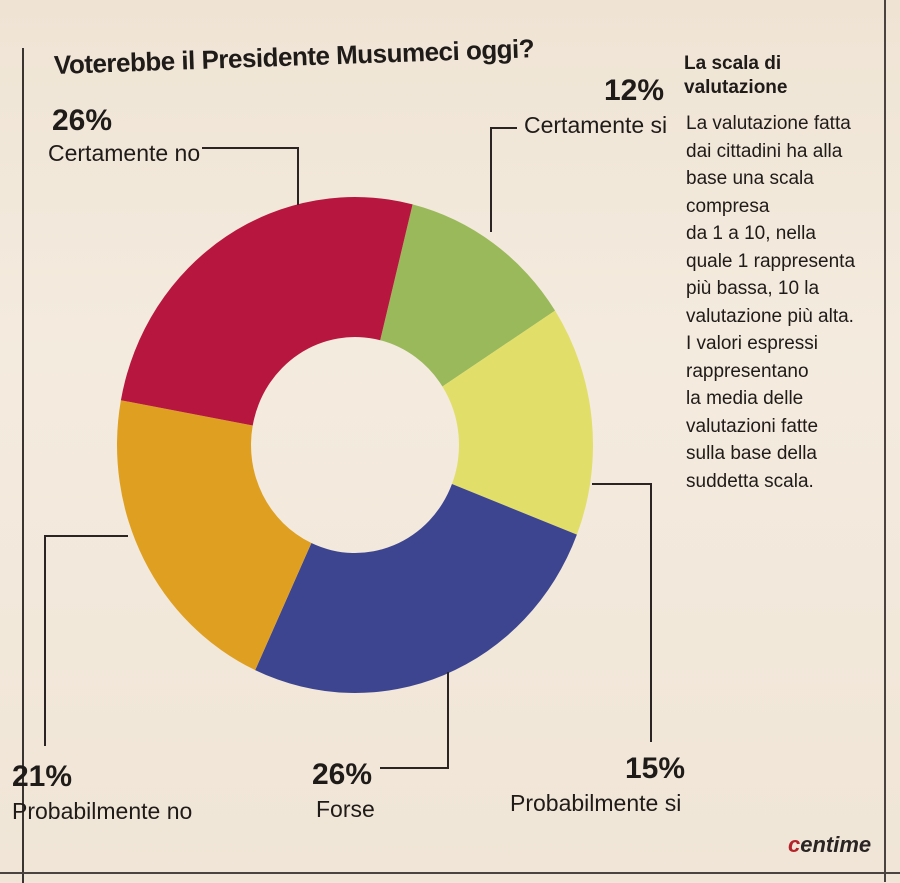 This screenshot has width=900, height=883. I want to click on frame-bottom-rule, so click(450, 873).